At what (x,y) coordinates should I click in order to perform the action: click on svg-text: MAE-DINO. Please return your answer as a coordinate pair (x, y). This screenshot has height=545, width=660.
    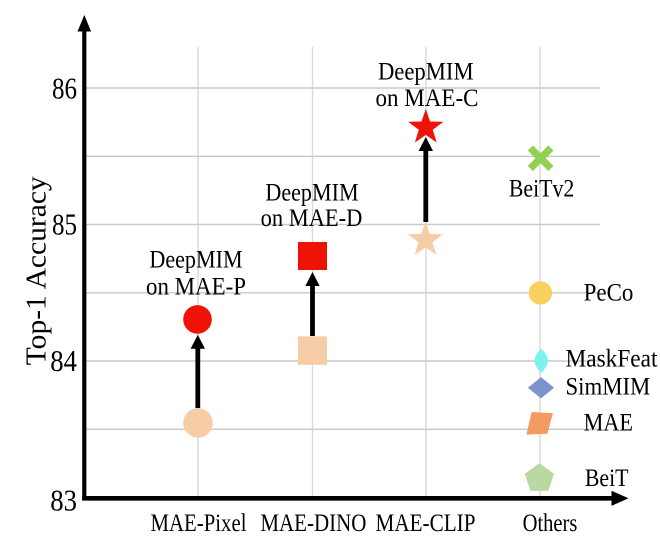
    Looking at the image, I should click on (313, 523).